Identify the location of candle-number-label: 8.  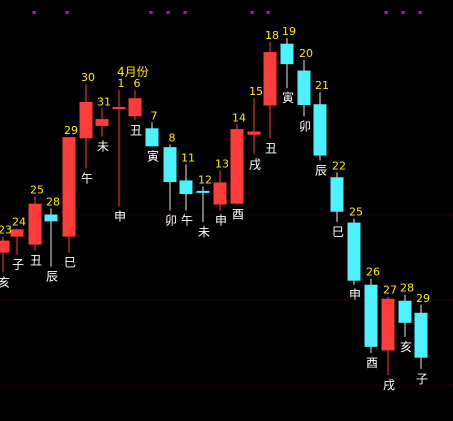
(172, 137).